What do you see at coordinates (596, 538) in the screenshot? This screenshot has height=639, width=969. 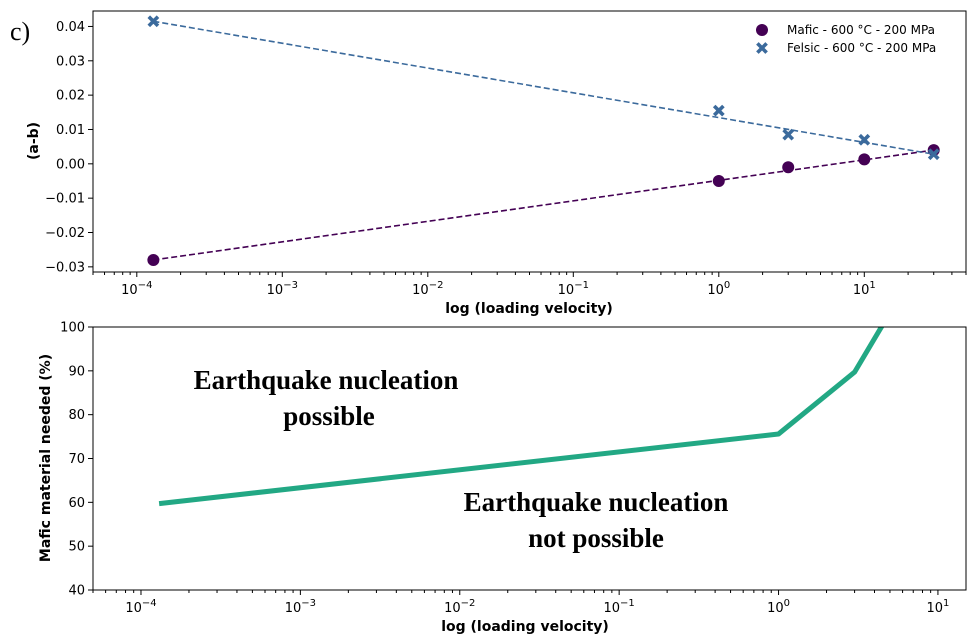 I see `annotation-not-possible-line2: not possible` at bounding box center [596, 538].